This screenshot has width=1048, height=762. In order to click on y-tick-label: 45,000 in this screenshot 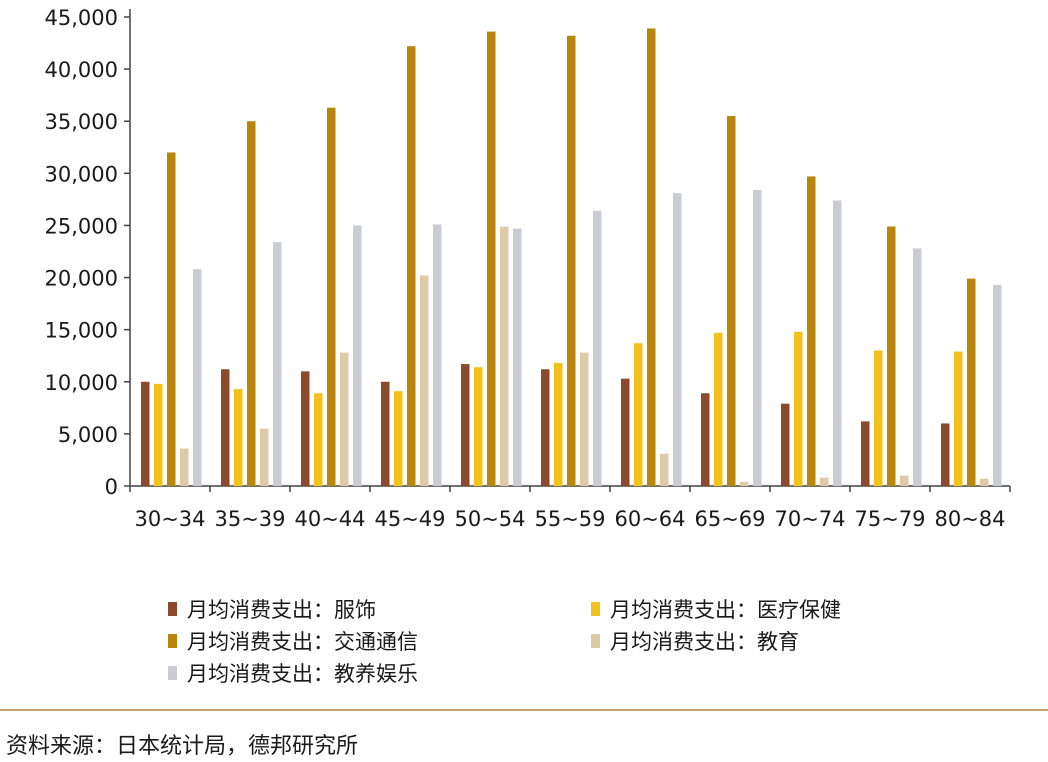, I will do `click(81, 18)`.